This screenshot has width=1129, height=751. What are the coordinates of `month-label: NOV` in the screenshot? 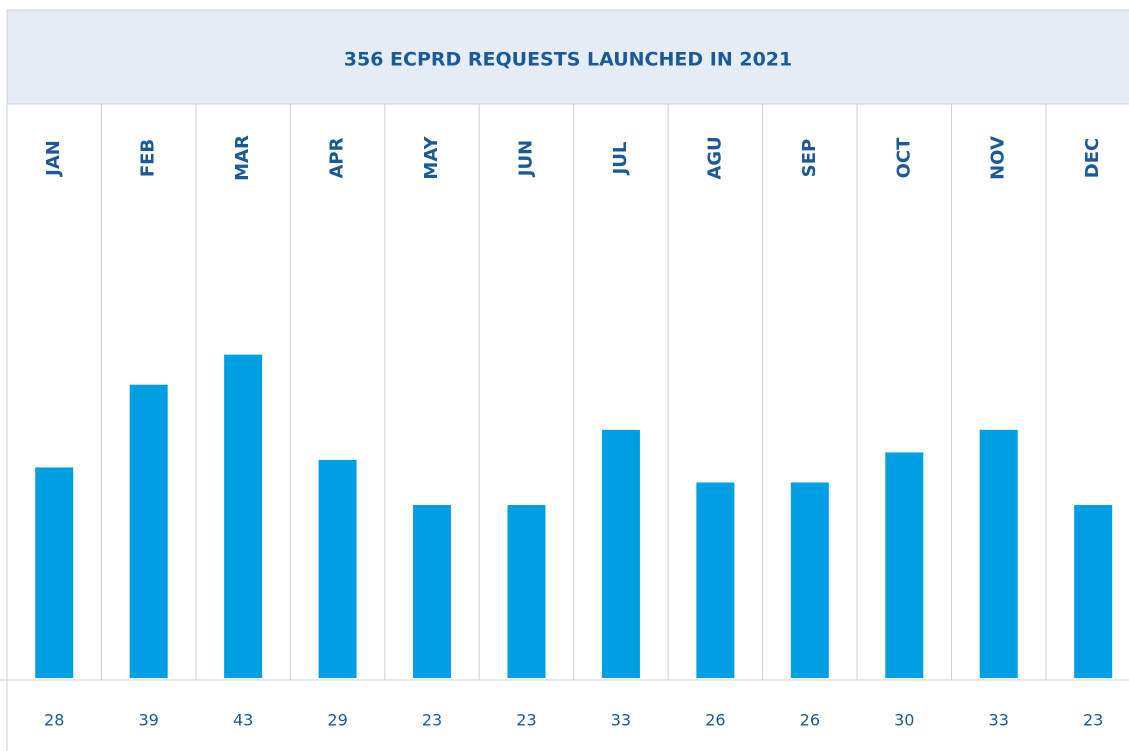 It's located at (998, 158).